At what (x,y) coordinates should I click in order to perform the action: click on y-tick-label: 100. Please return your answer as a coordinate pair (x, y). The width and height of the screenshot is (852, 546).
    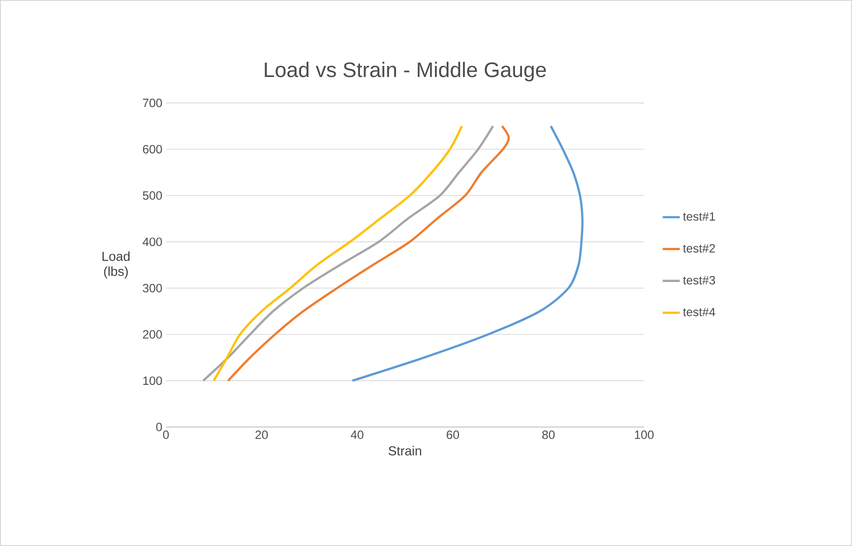
    Looking at the image, I should click on (152, 380).